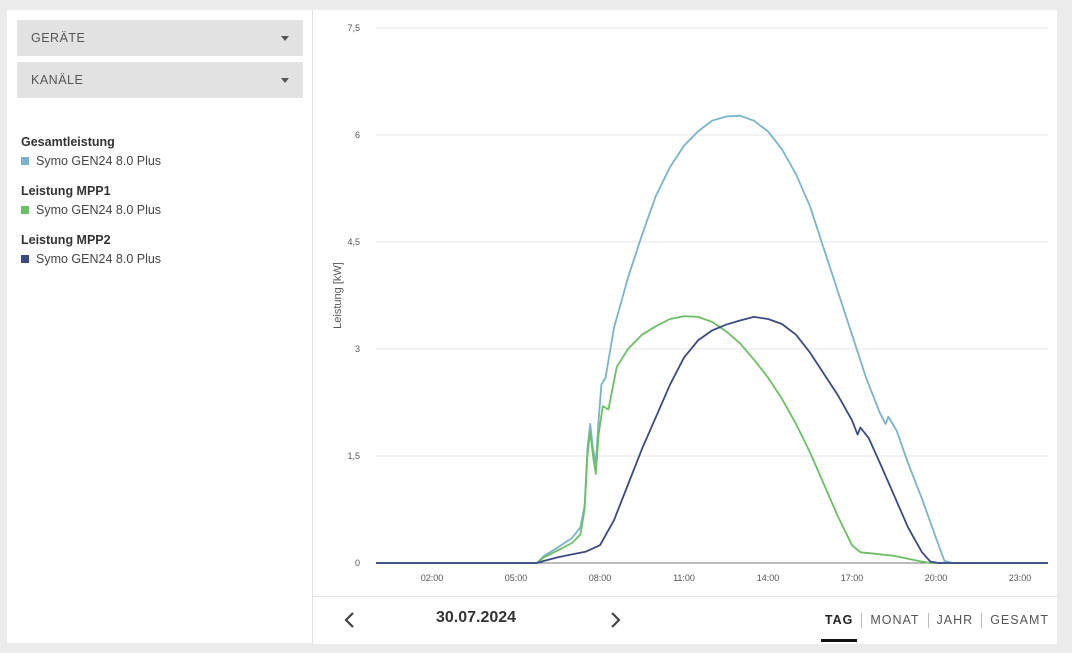  I want to click on x-tick-label: 20:00, so click(936, 578).